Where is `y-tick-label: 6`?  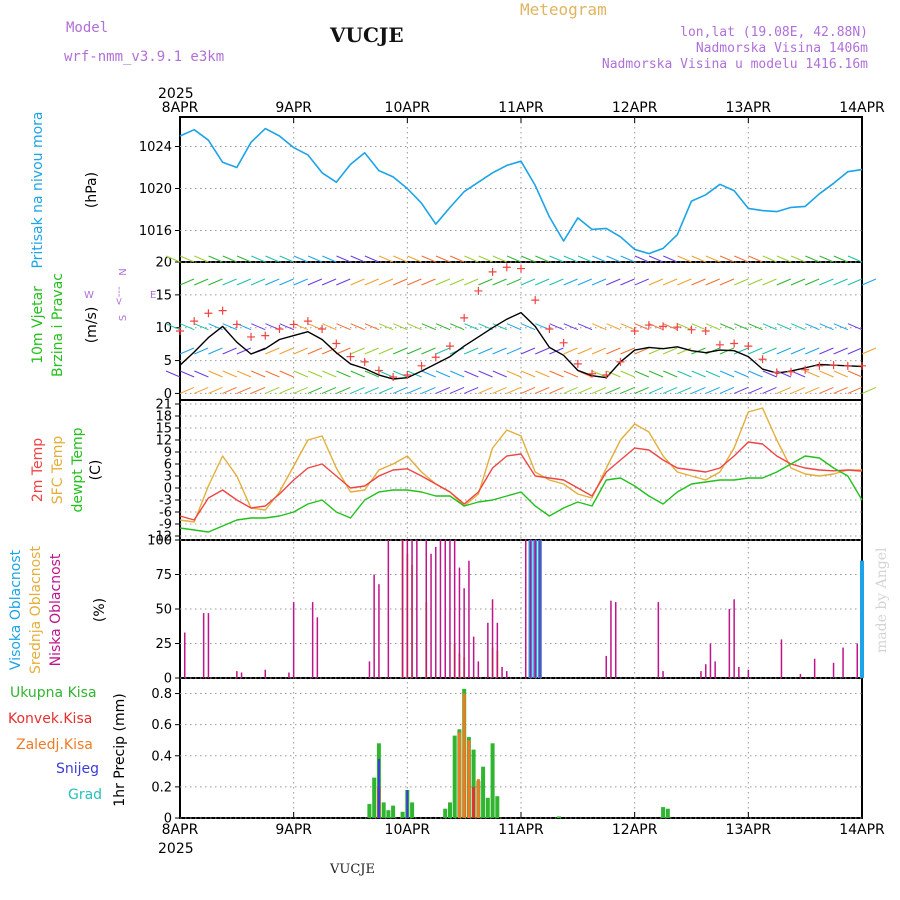 y-tick-label: 6 is located at coordinates (168, 465).